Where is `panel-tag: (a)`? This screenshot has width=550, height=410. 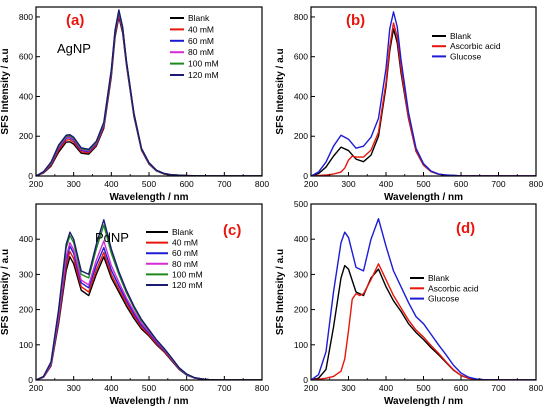 panel-tag: (a) is located at coordinates (75, 20).